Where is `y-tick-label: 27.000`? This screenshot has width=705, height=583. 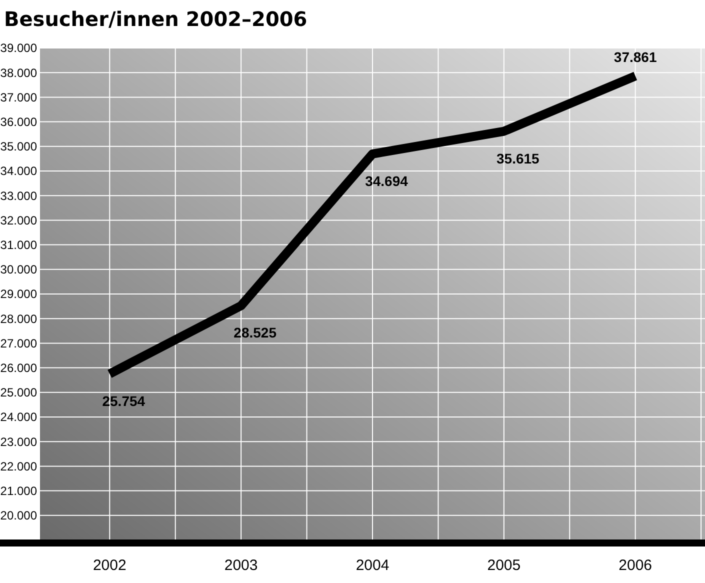 y-tick-label: 27.000 is located at coordinates (19, 343).